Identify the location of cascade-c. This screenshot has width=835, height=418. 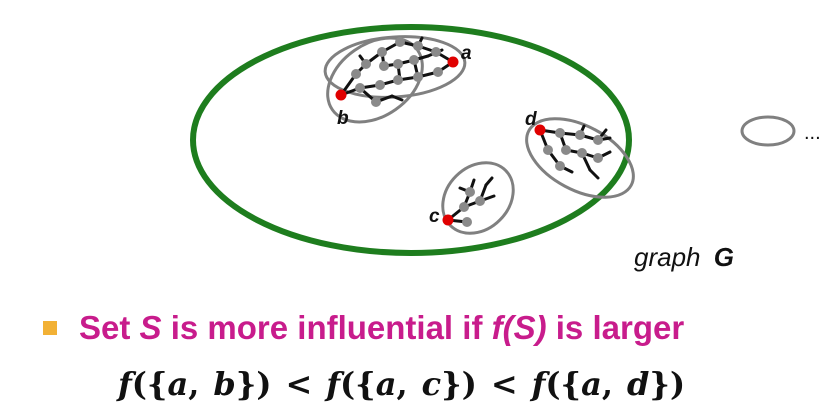
(478, 198).